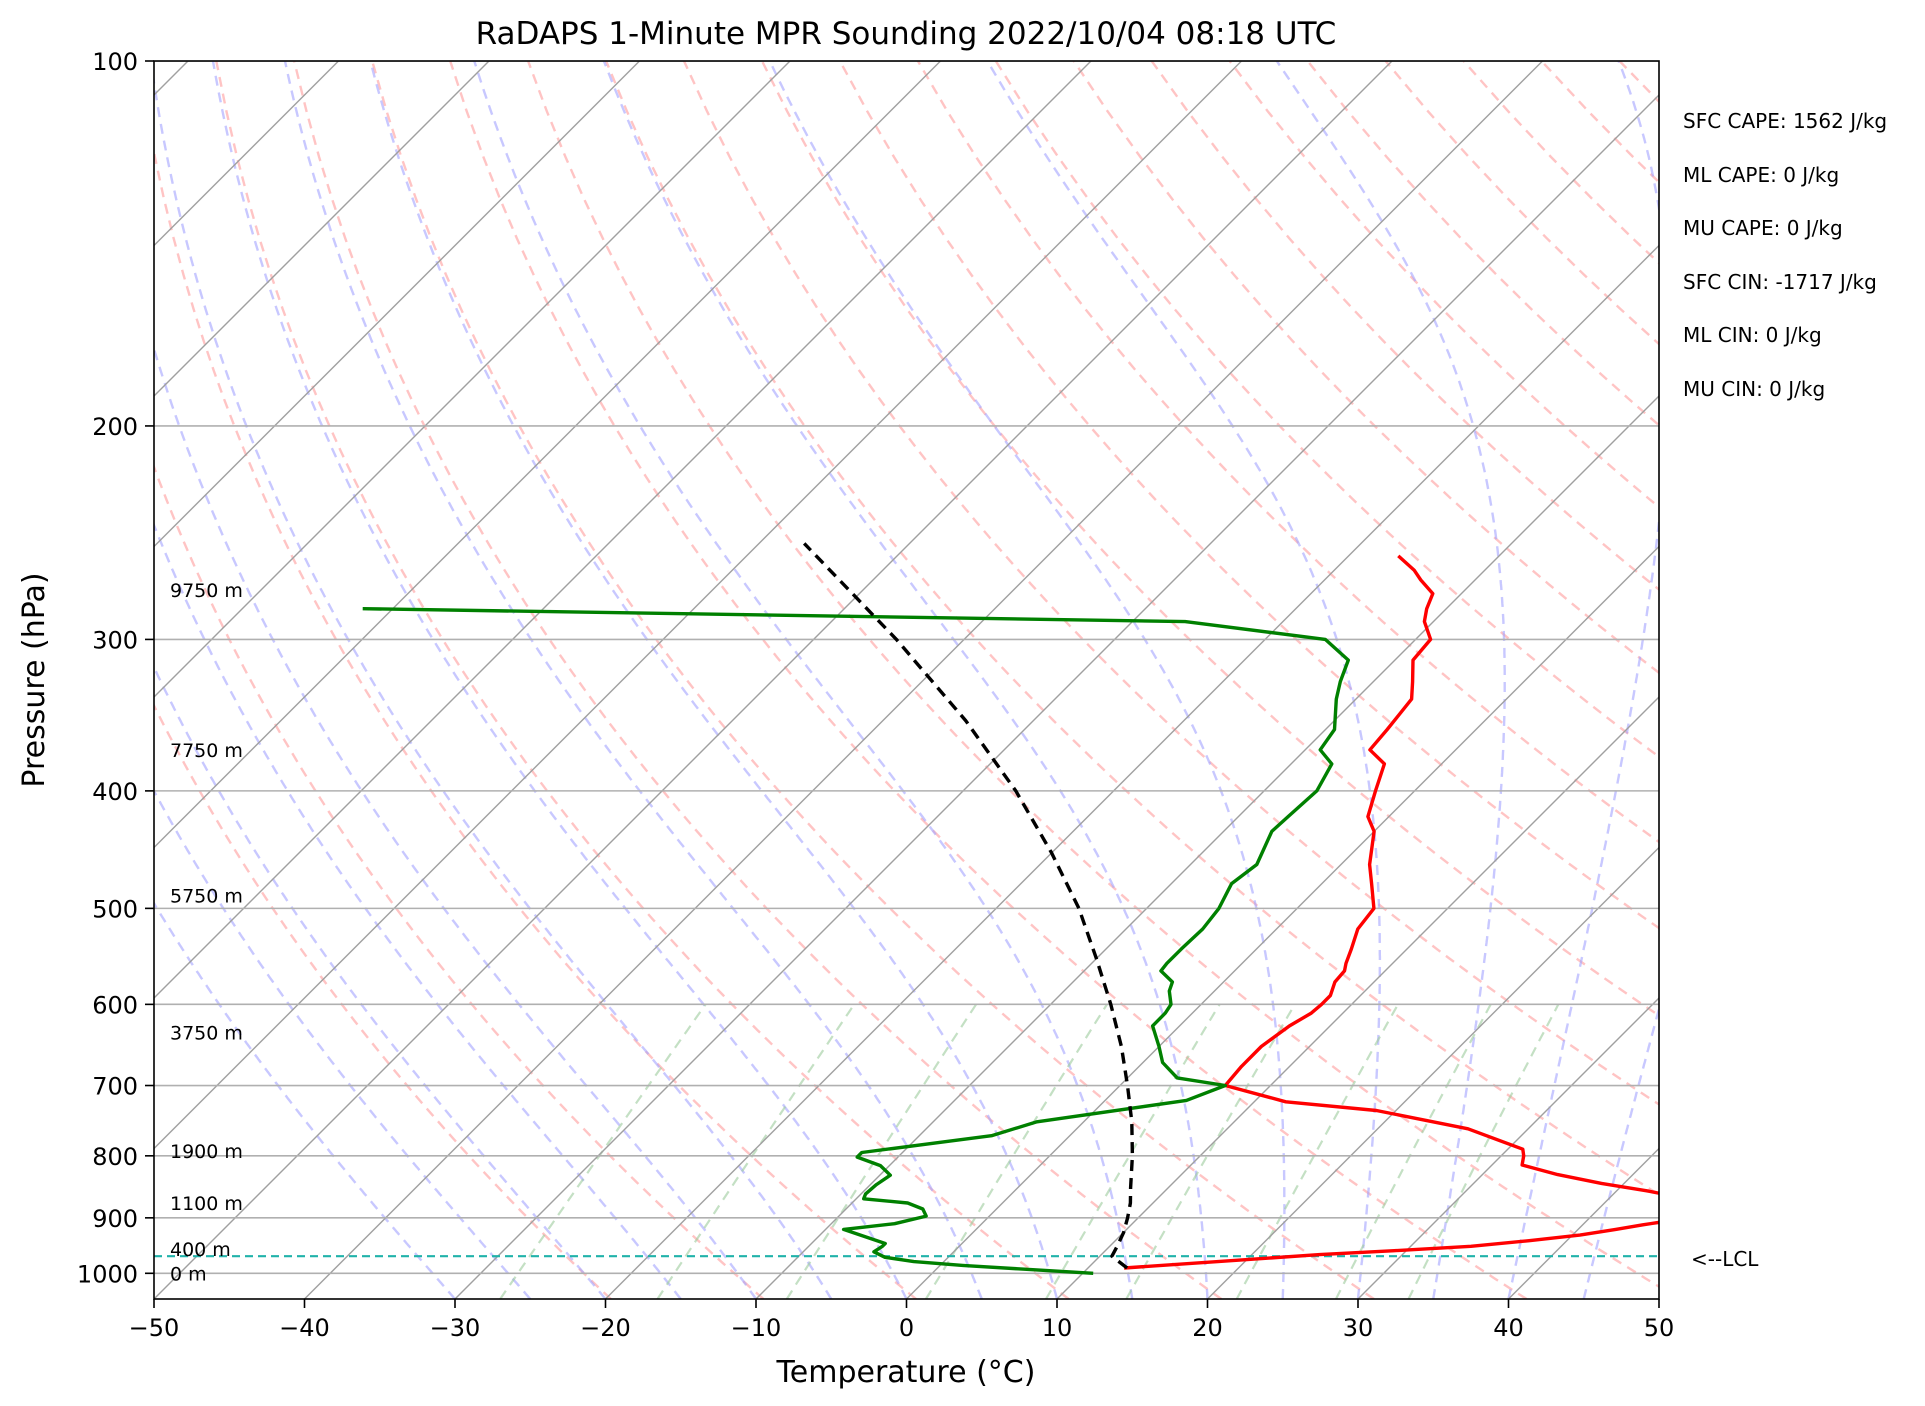  What do you see at coordinates (455, 1328) in the screenshot?
I see `x-tick-label: −30` at bounding box center [455, 1328].